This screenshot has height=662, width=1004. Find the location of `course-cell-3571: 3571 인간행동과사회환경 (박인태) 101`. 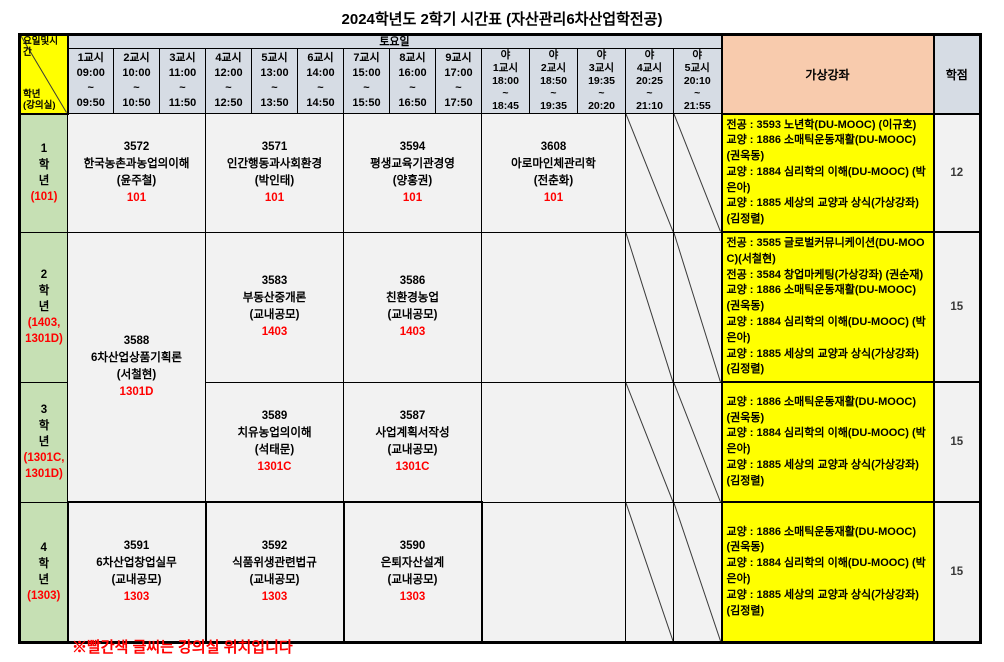

course-cell-3571: 3571 인간행동과사회환경 (박인태) 101 is located at coordinates (274, 173).